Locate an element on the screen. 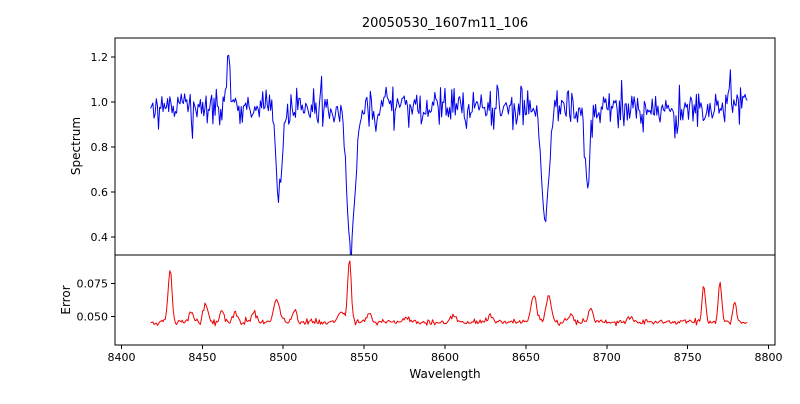 This screenshot has width=800, height=404. spectrum-ytick-label: 0.6 is located at coordinates (100, 192).